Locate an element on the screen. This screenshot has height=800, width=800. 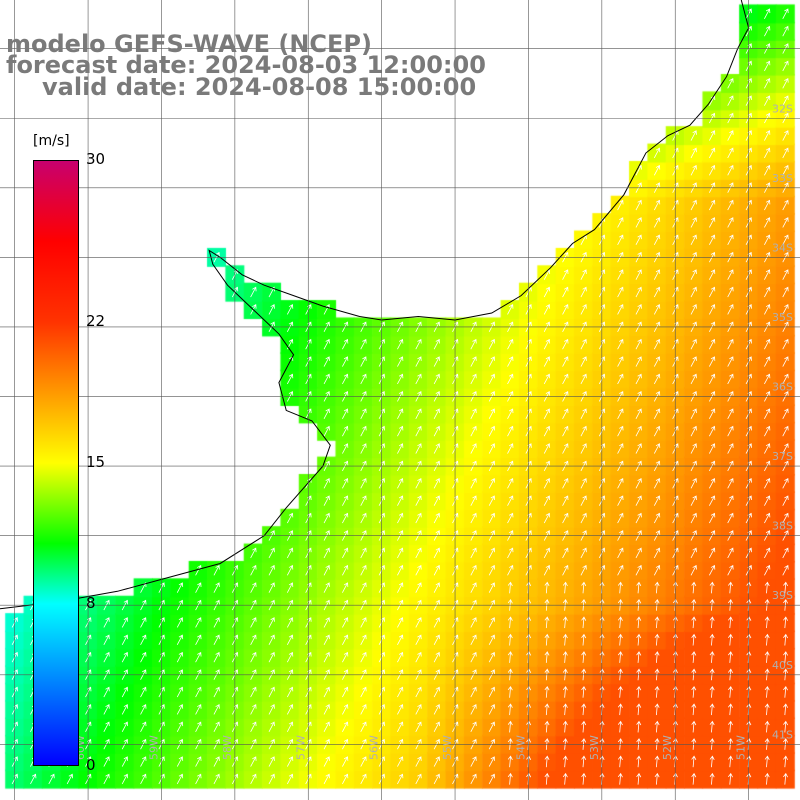
latitude-label: 40S is located at coordinates (782, 665).